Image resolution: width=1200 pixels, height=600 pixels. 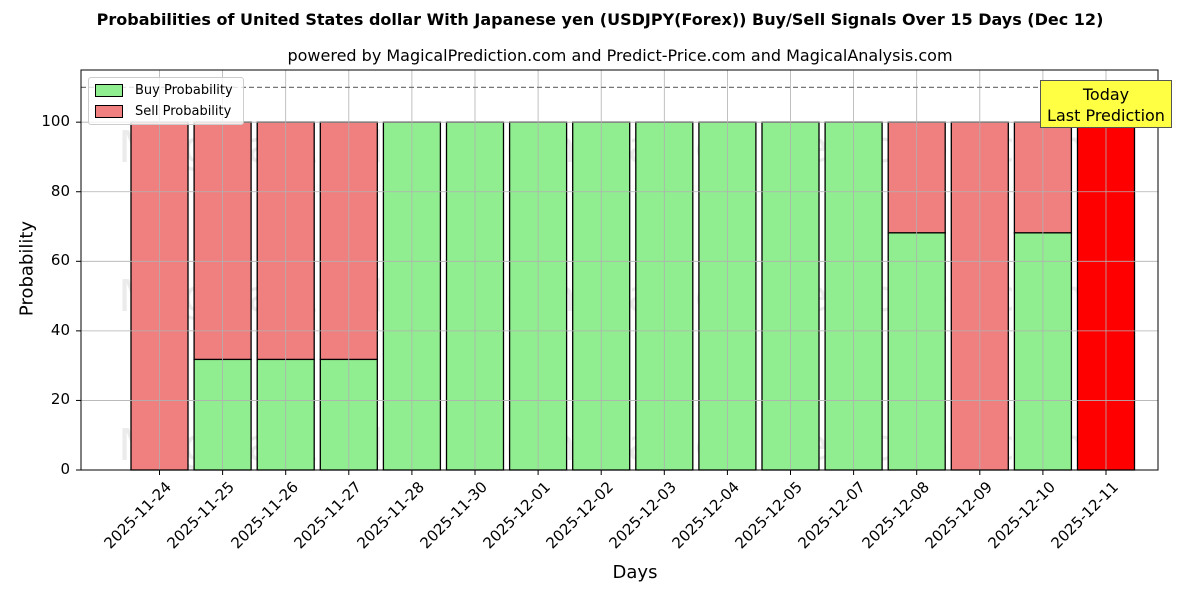 I want to click on legend-buy-label: Buy Probability, so click(x=184, y=90).